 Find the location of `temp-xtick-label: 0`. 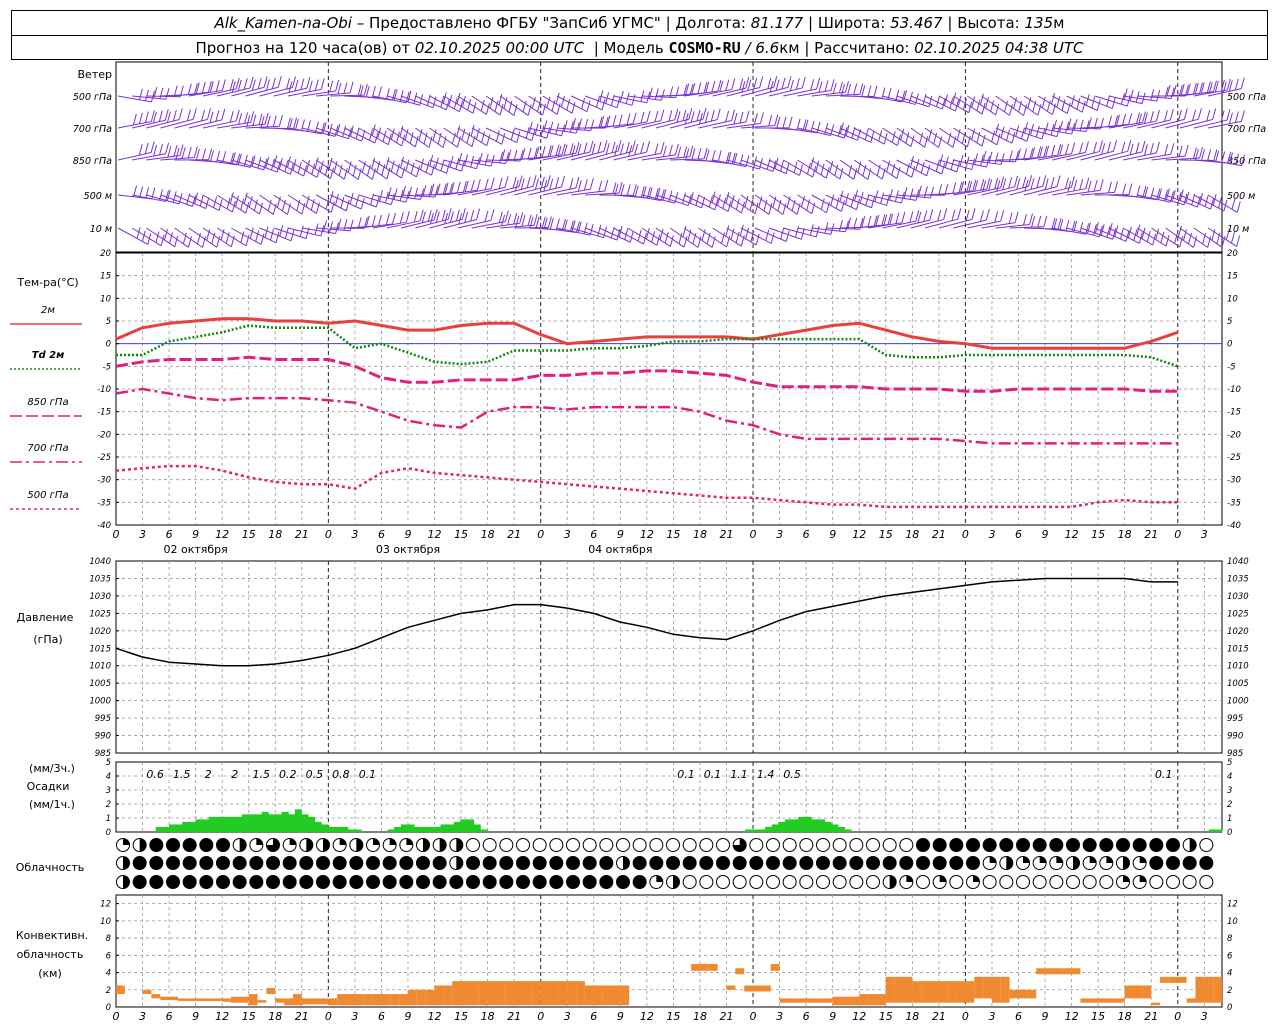

temp-xtick-label: 0 is located at coordinates (116, 534).